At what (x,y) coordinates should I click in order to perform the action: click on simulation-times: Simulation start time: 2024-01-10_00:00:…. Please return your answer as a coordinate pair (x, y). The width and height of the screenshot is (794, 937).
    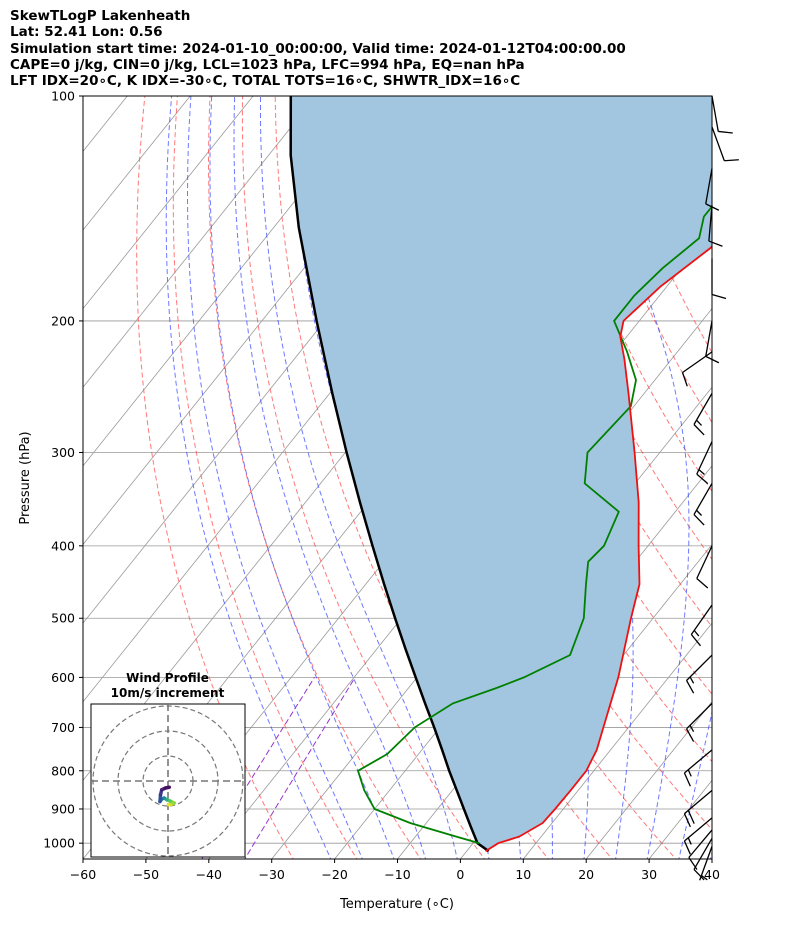
    Looking at the image, I should click on (318, 48).